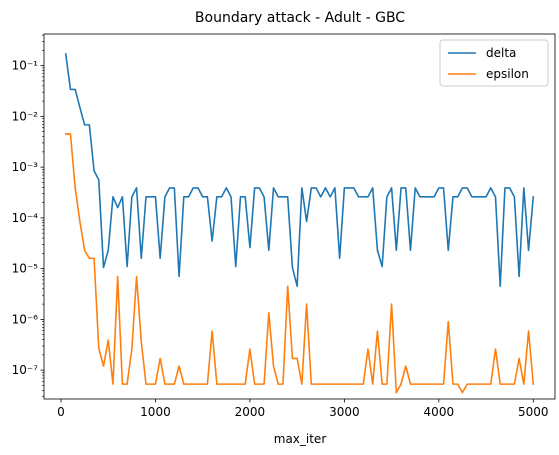 This screenshot has height=455, width=559. I want to click on x-tick-label: 2000, so click(250, 412).